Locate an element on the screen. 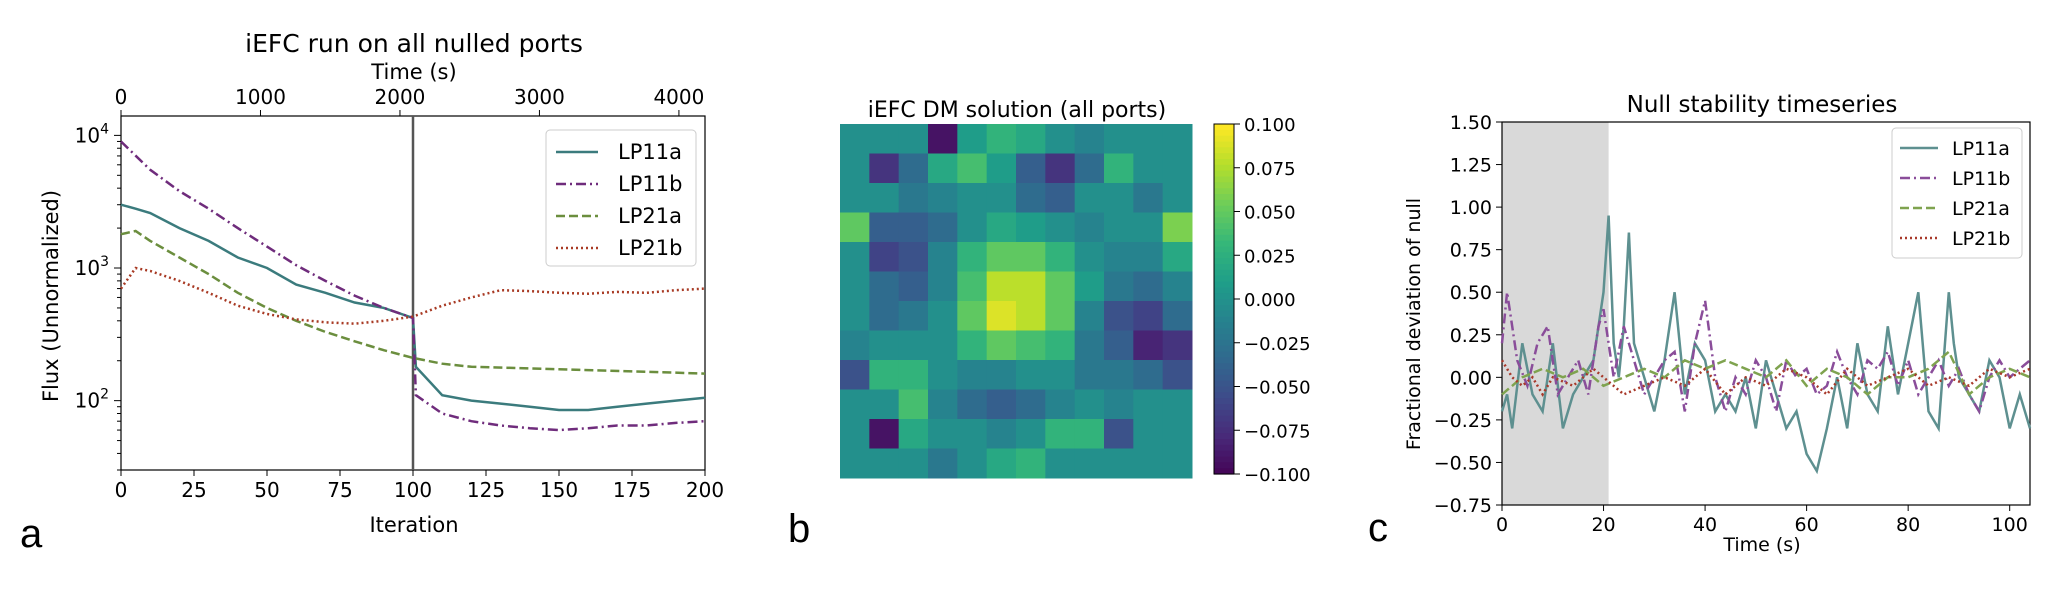 This screenshot has width=2066, height=594. panel-c-ytick-label: 1.25 is located at coordinates (1471, 166).